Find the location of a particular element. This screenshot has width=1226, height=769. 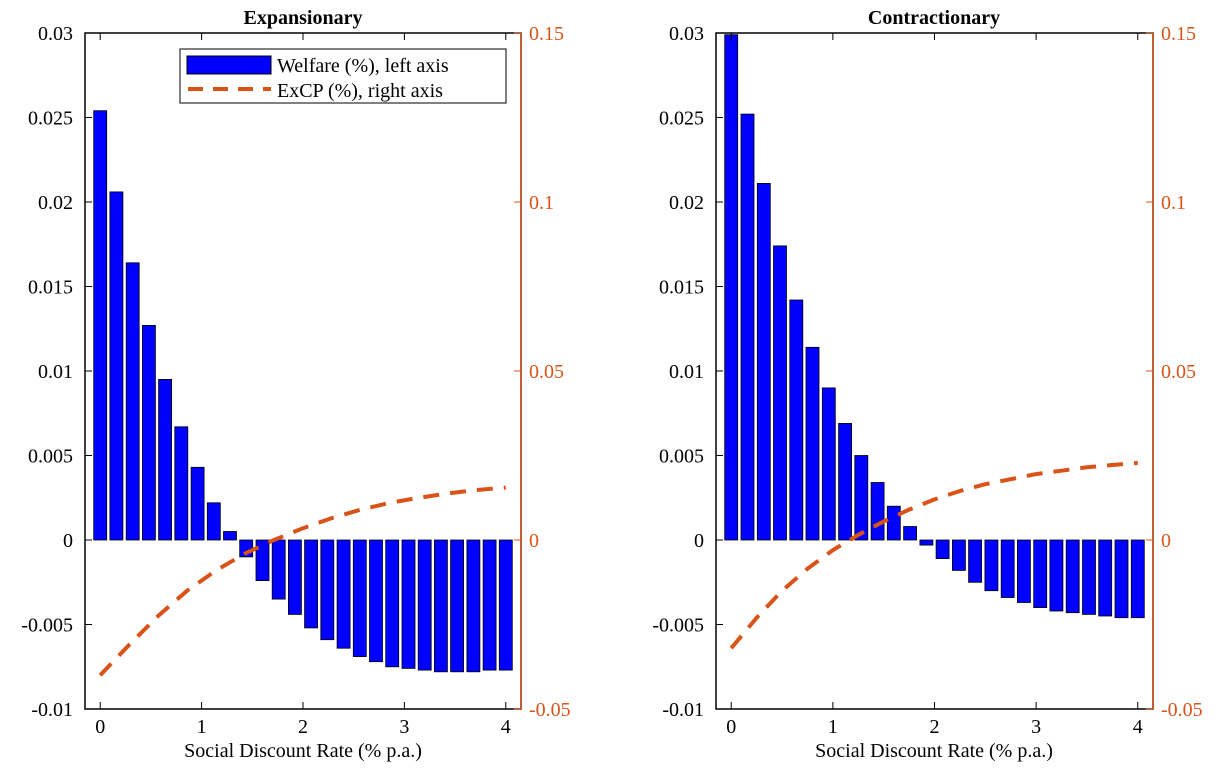

line-expansionary is located at coordinates (302, 581).